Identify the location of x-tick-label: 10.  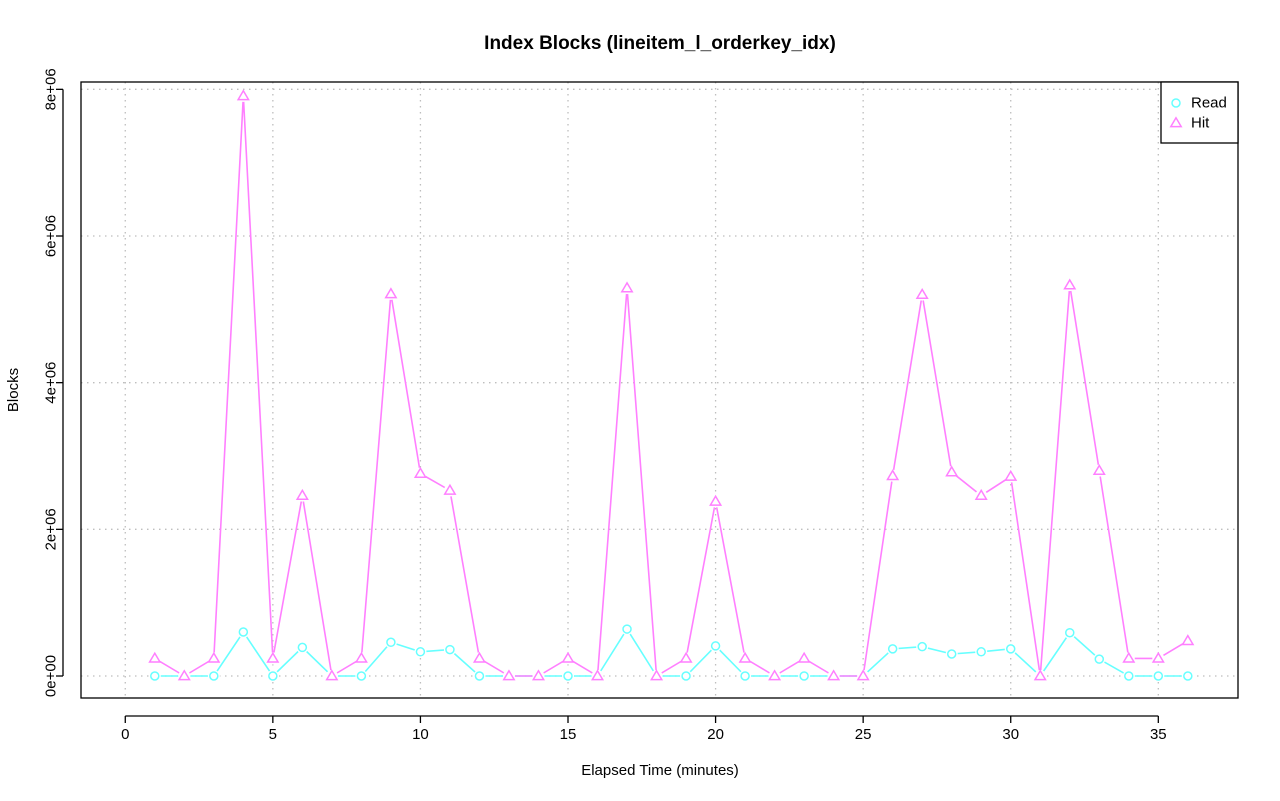
(420, 734).